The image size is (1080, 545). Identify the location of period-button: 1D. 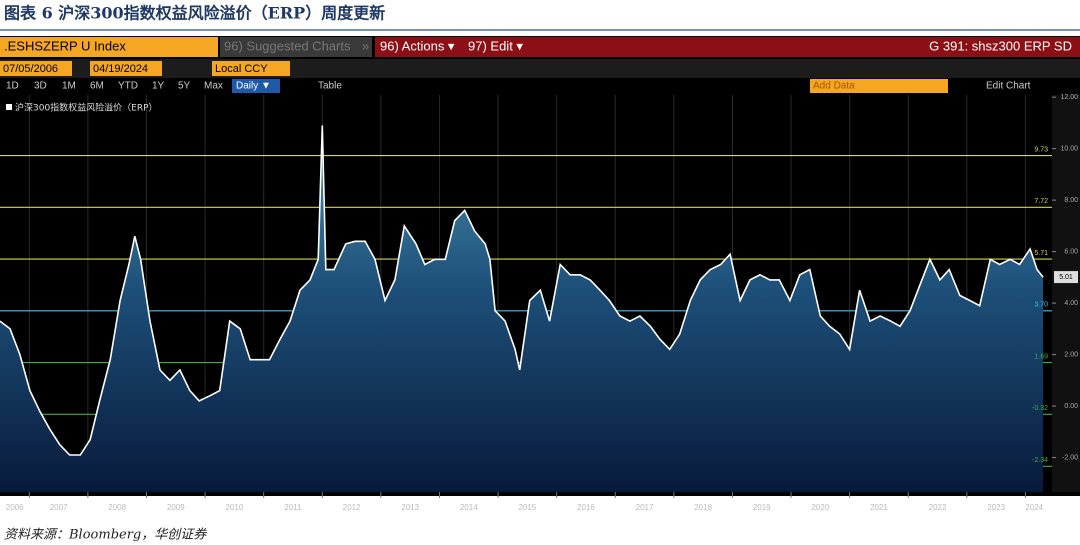
(12, 86).